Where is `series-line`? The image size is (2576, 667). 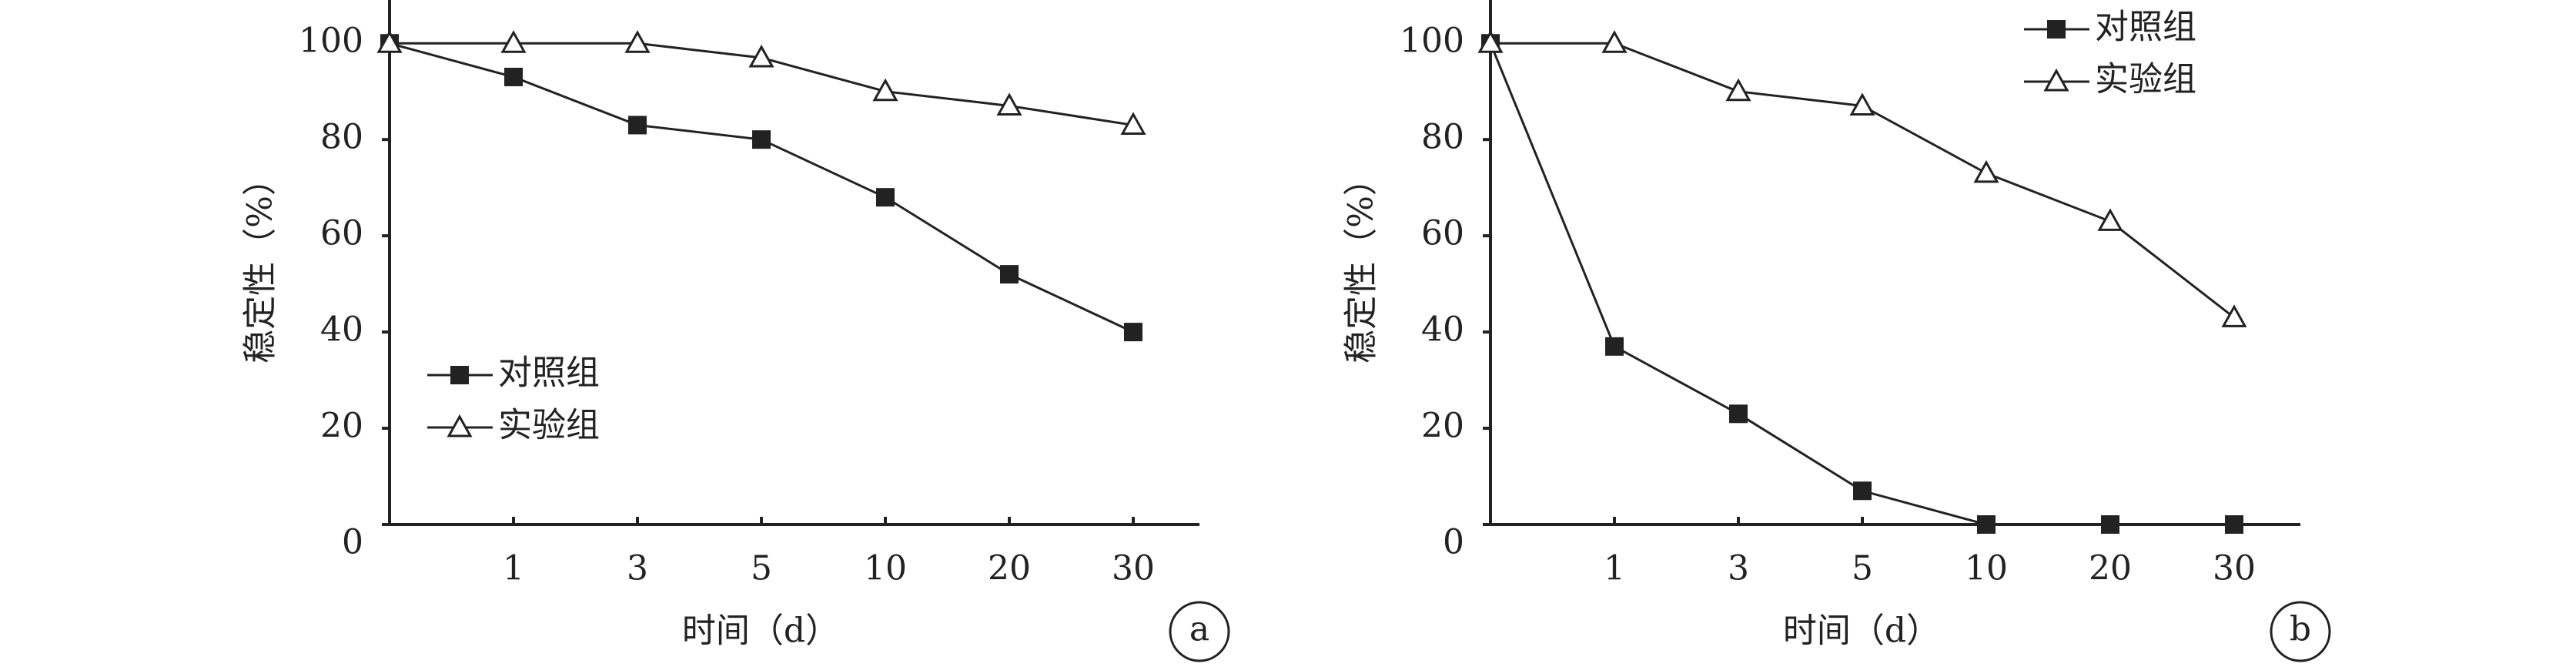
series-line is located at coordinates (762, 188).